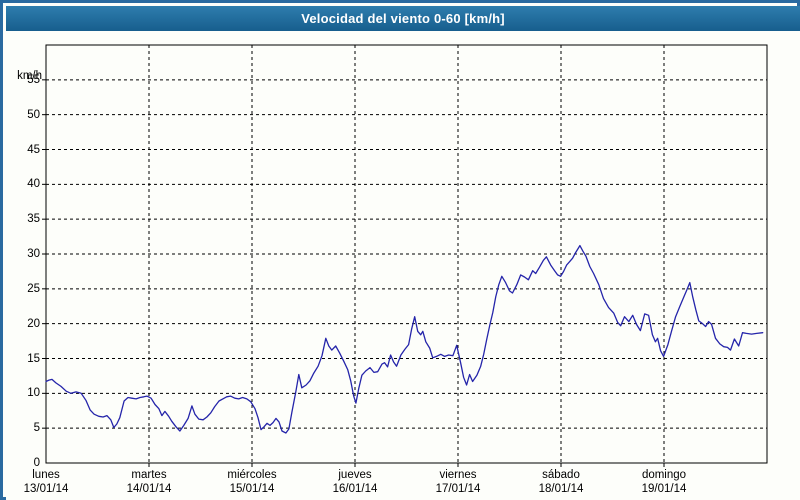  What do you see at coordinates (46, 489) in the screenshot?
I see `x-date-label-13/01/14: 13/01/14` at bounding box center [46, 489].